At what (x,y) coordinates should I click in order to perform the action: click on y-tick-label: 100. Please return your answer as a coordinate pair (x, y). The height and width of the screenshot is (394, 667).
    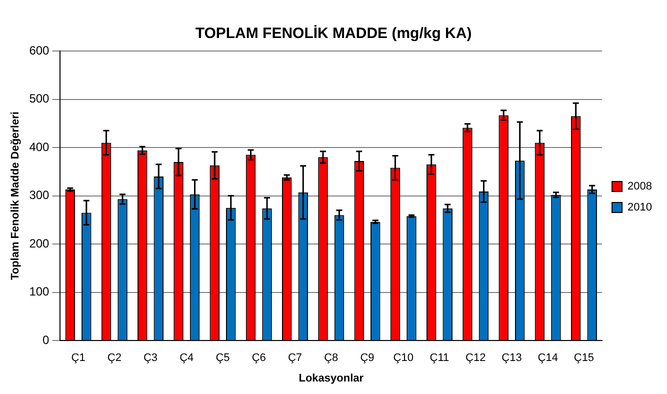
    Looking at the image, I should click on (39, 291).